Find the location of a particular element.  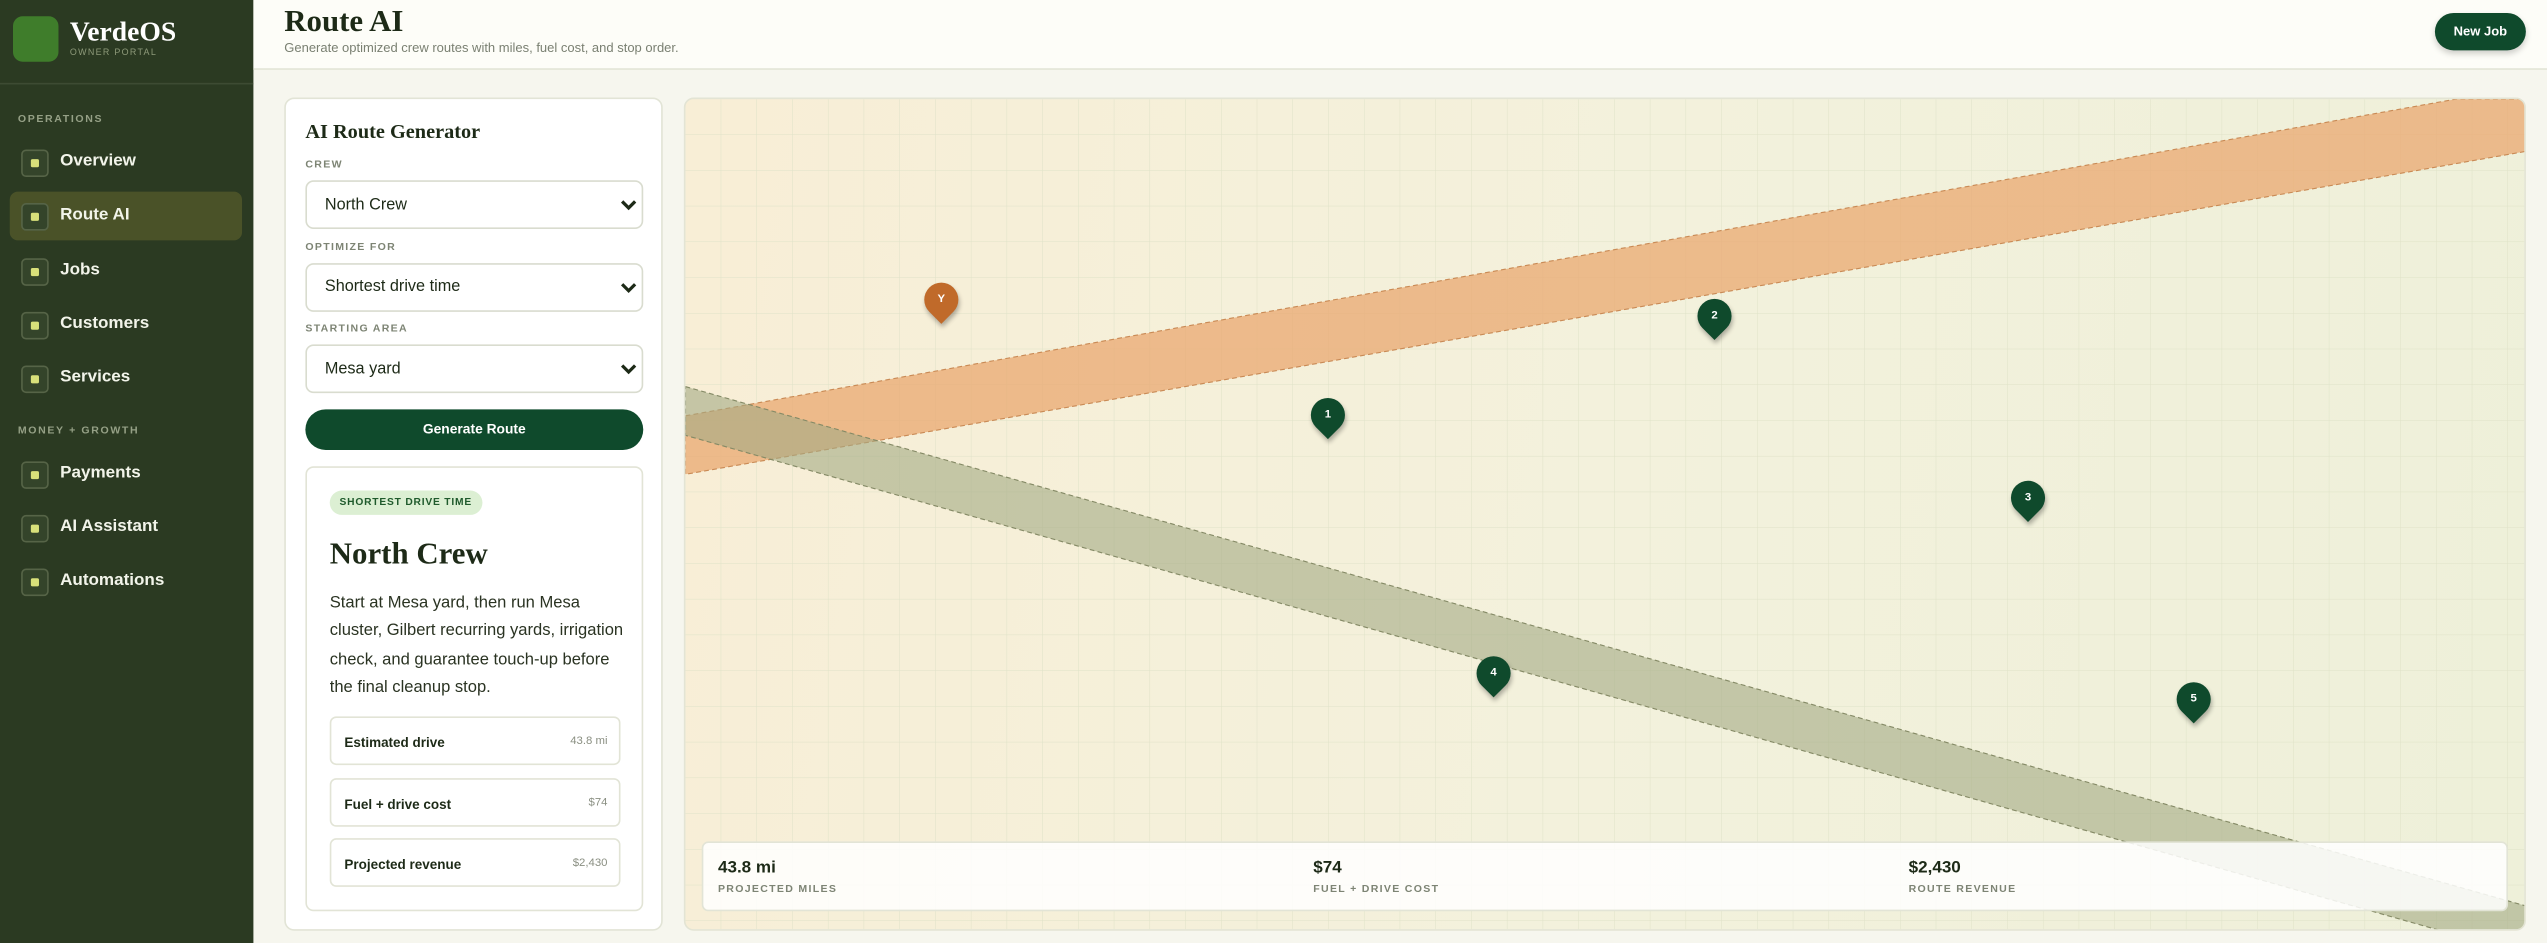

brand: VerdeOS is located at coordinates (123, 32).